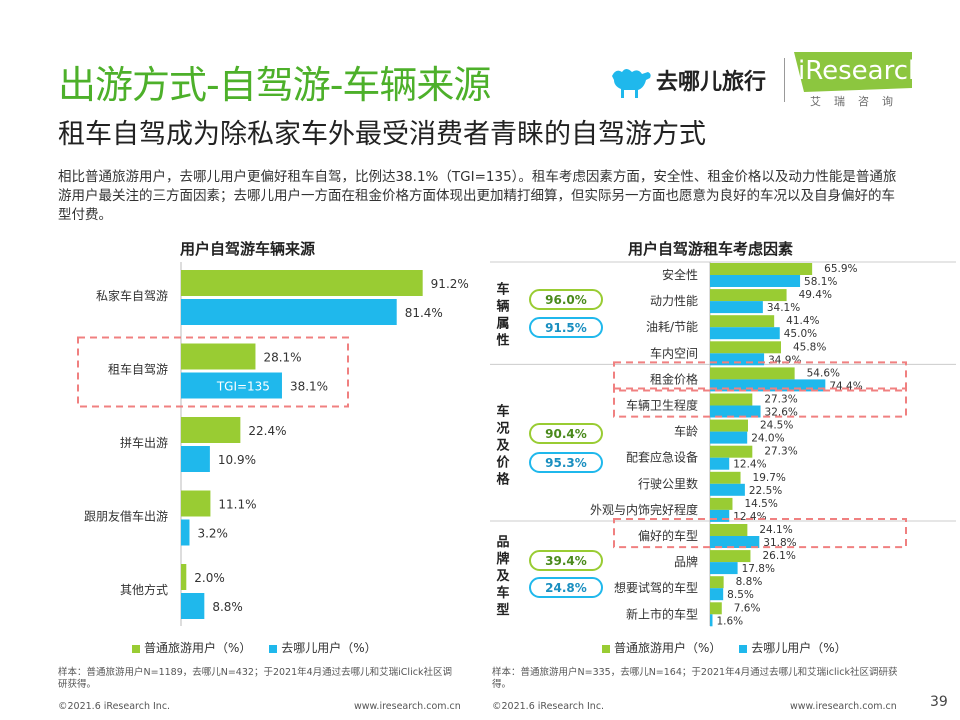 The image size is (960, 720). What do you see at coordinates (382, 134) in the screenshot?
I see `page-subtitle: 租车自驾成为除私家车外最受消费者青睐的自驾游方式` at bounding box center [382, 134].